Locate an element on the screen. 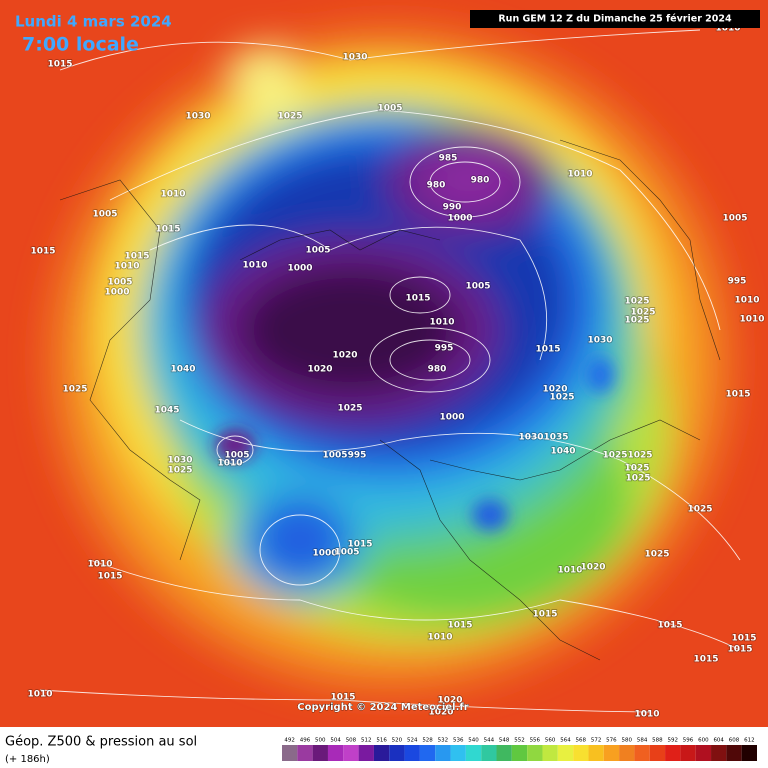  scale-label: 552 is located at coordinates (519, 741).